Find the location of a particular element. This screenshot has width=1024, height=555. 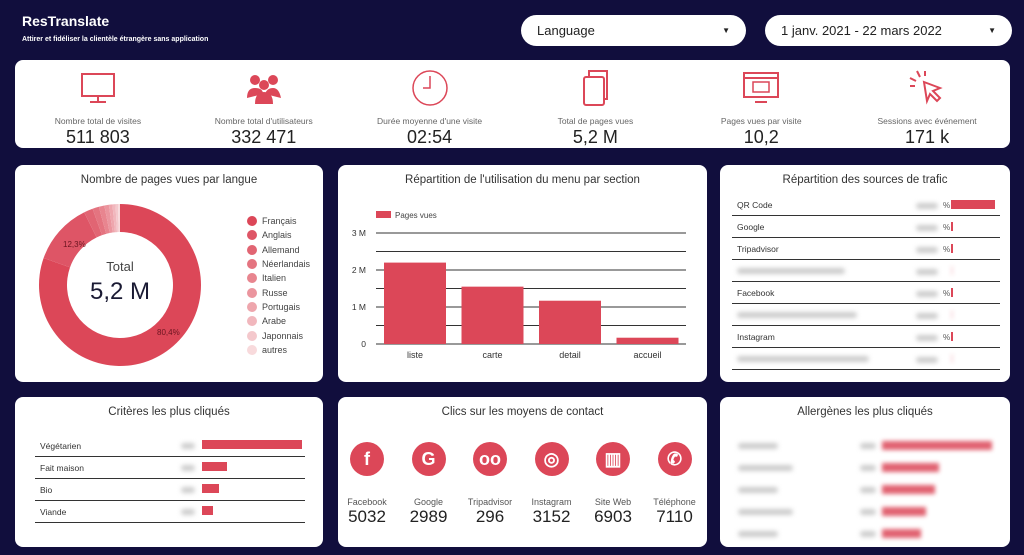

kpi-value: 511 803 is located at coordinates (98, 137).